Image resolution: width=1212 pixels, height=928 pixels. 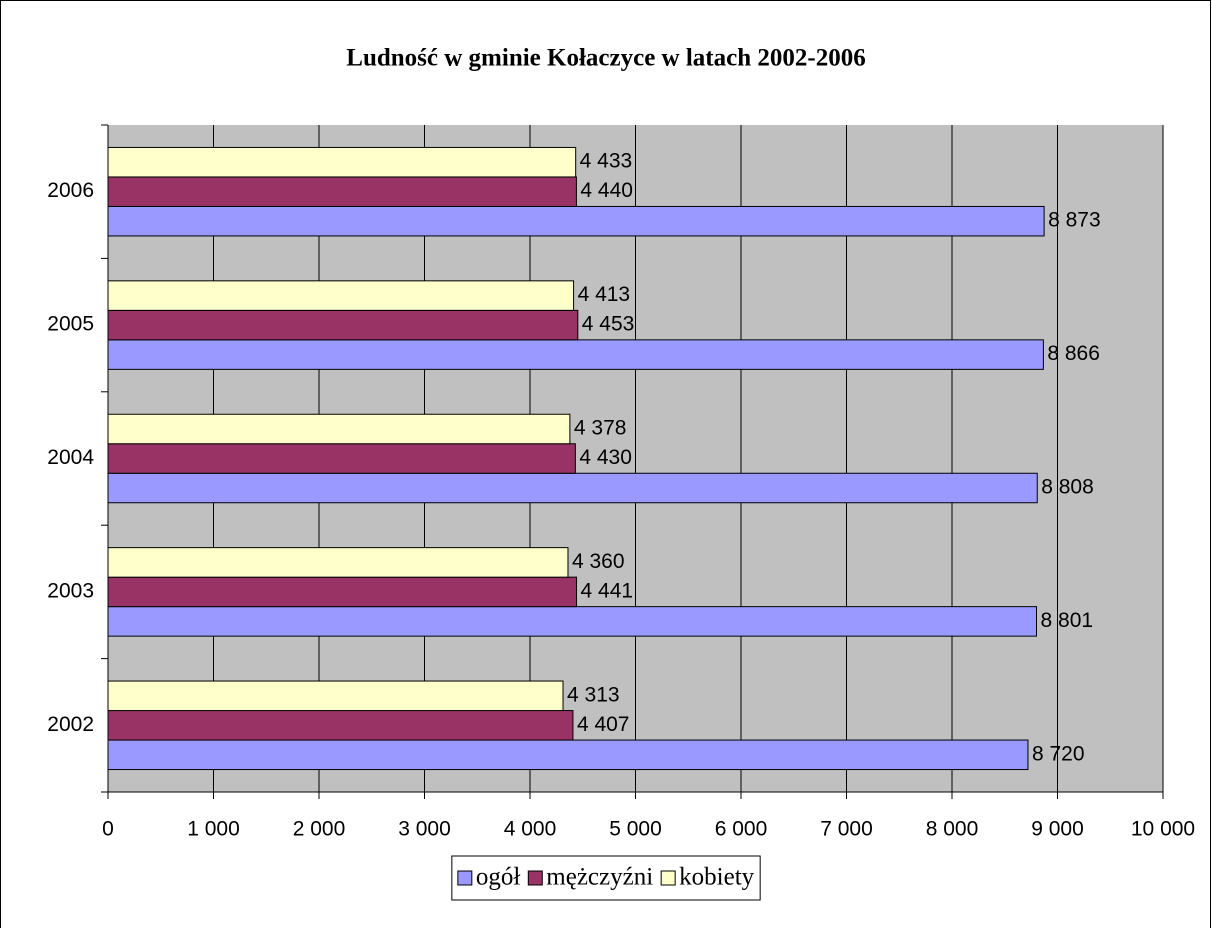 What do you see at coordinates (716, 877) in the screenshot?
I see `legend-label: kobiety` at bounding box center [716, 877].